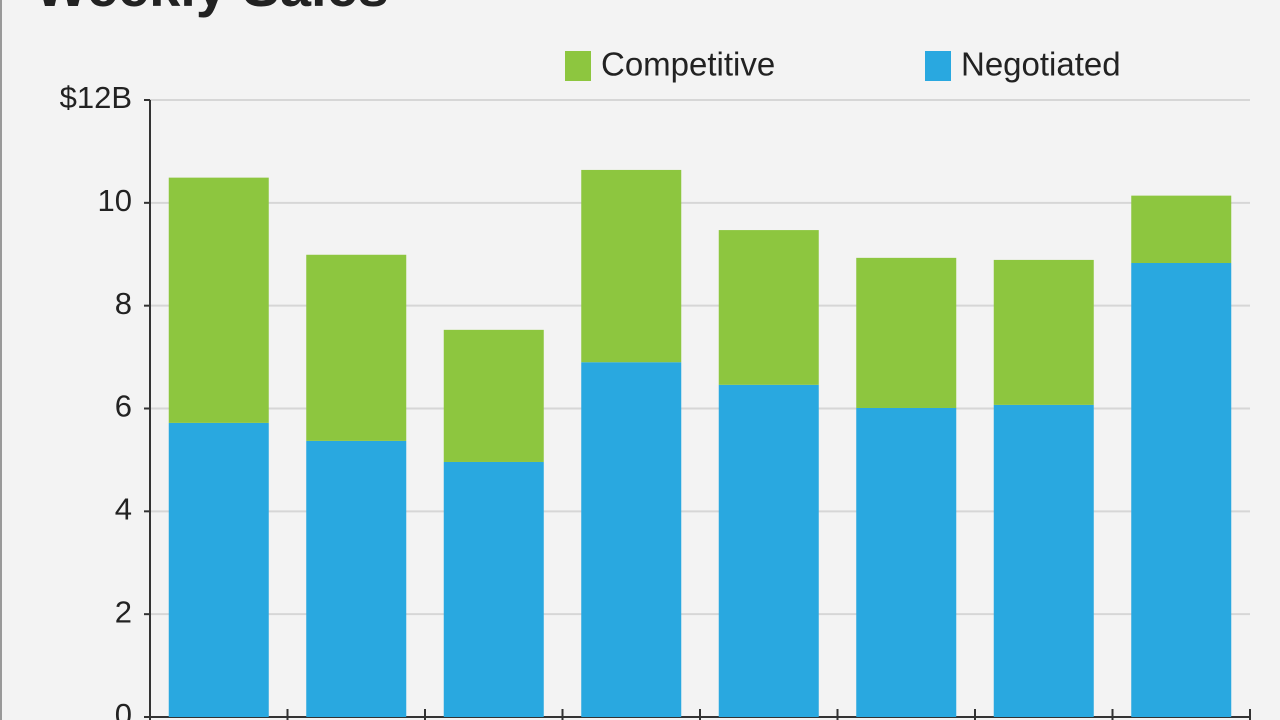 The image size is (1280, 720). What do you see at coordinates (1041, 64) in the screenshot?
I see `legend-label: Negotiated` at bounding box center [1041, 64].